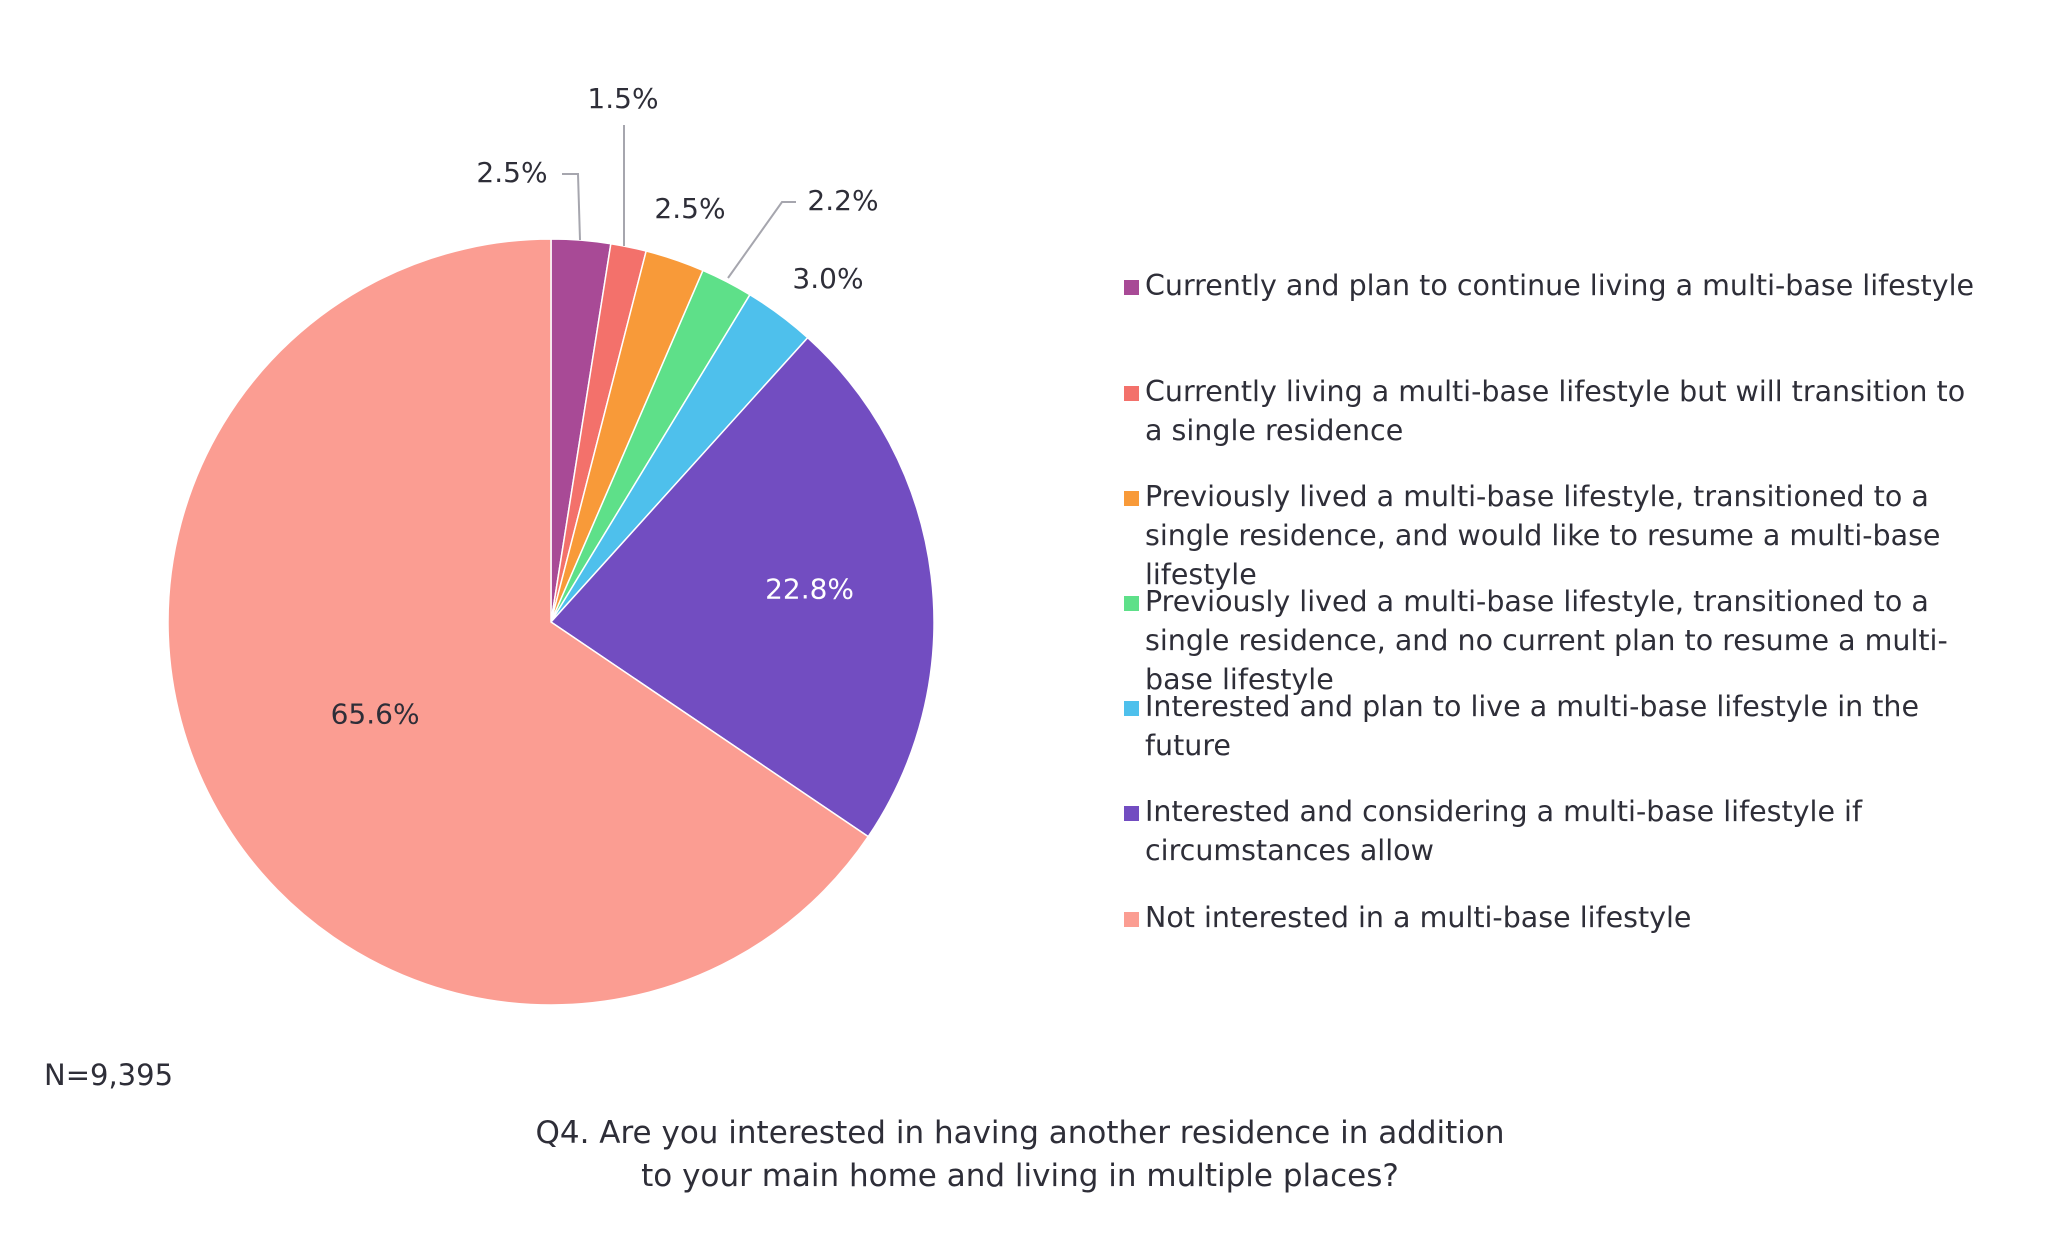  I want to click on legend-label: Not interested in a multi-base lifestyle, so click(1585, 917).